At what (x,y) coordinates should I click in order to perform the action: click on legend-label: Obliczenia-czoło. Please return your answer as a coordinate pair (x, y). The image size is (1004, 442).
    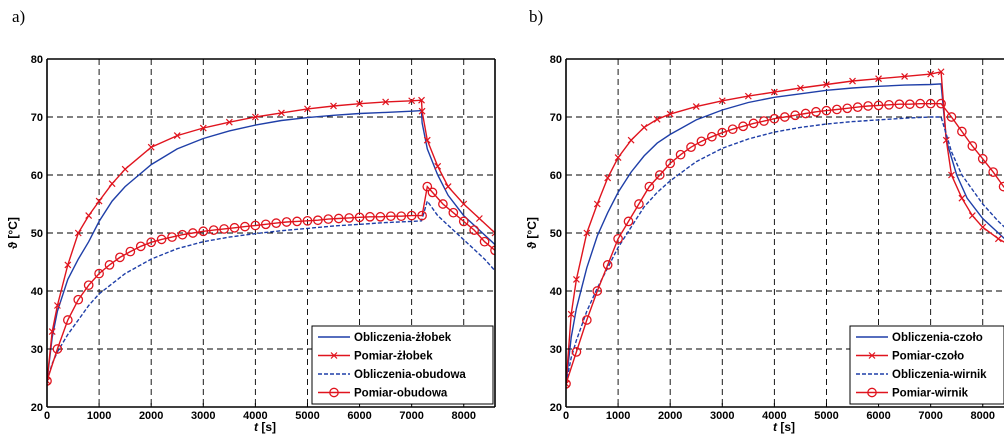
    Looking at the image, I should click on (937, 338).